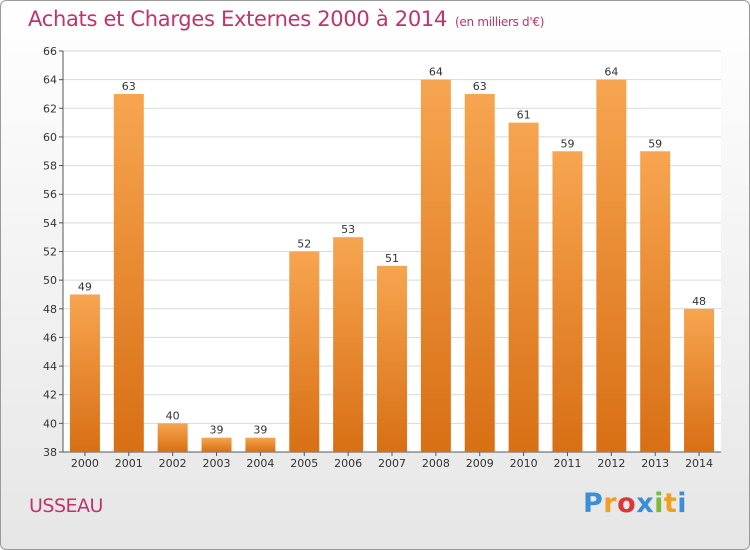 The image size is (750, 550). I want to click on data-label: 52, so click(304, 244).